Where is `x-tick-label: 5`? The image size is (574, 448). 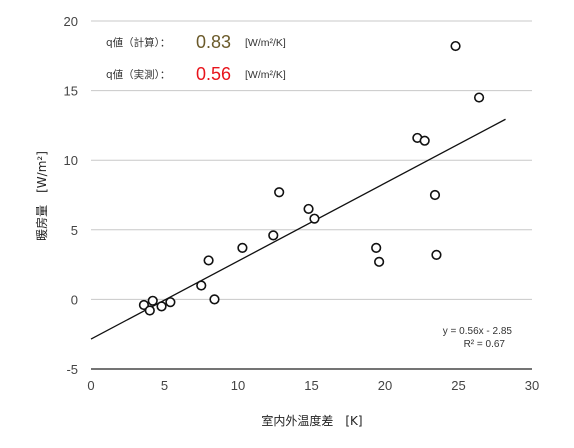
x-tick-label: 5 is located at coordinates (164, 385).